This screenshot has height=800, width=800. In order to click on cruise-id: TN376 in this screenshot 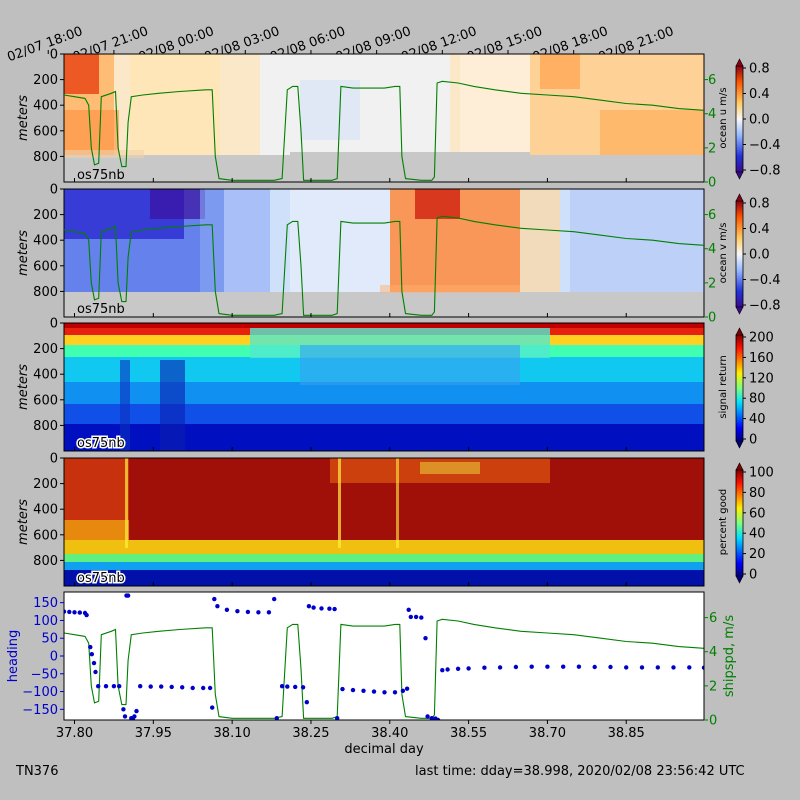, I will do `click(37, 771)`.